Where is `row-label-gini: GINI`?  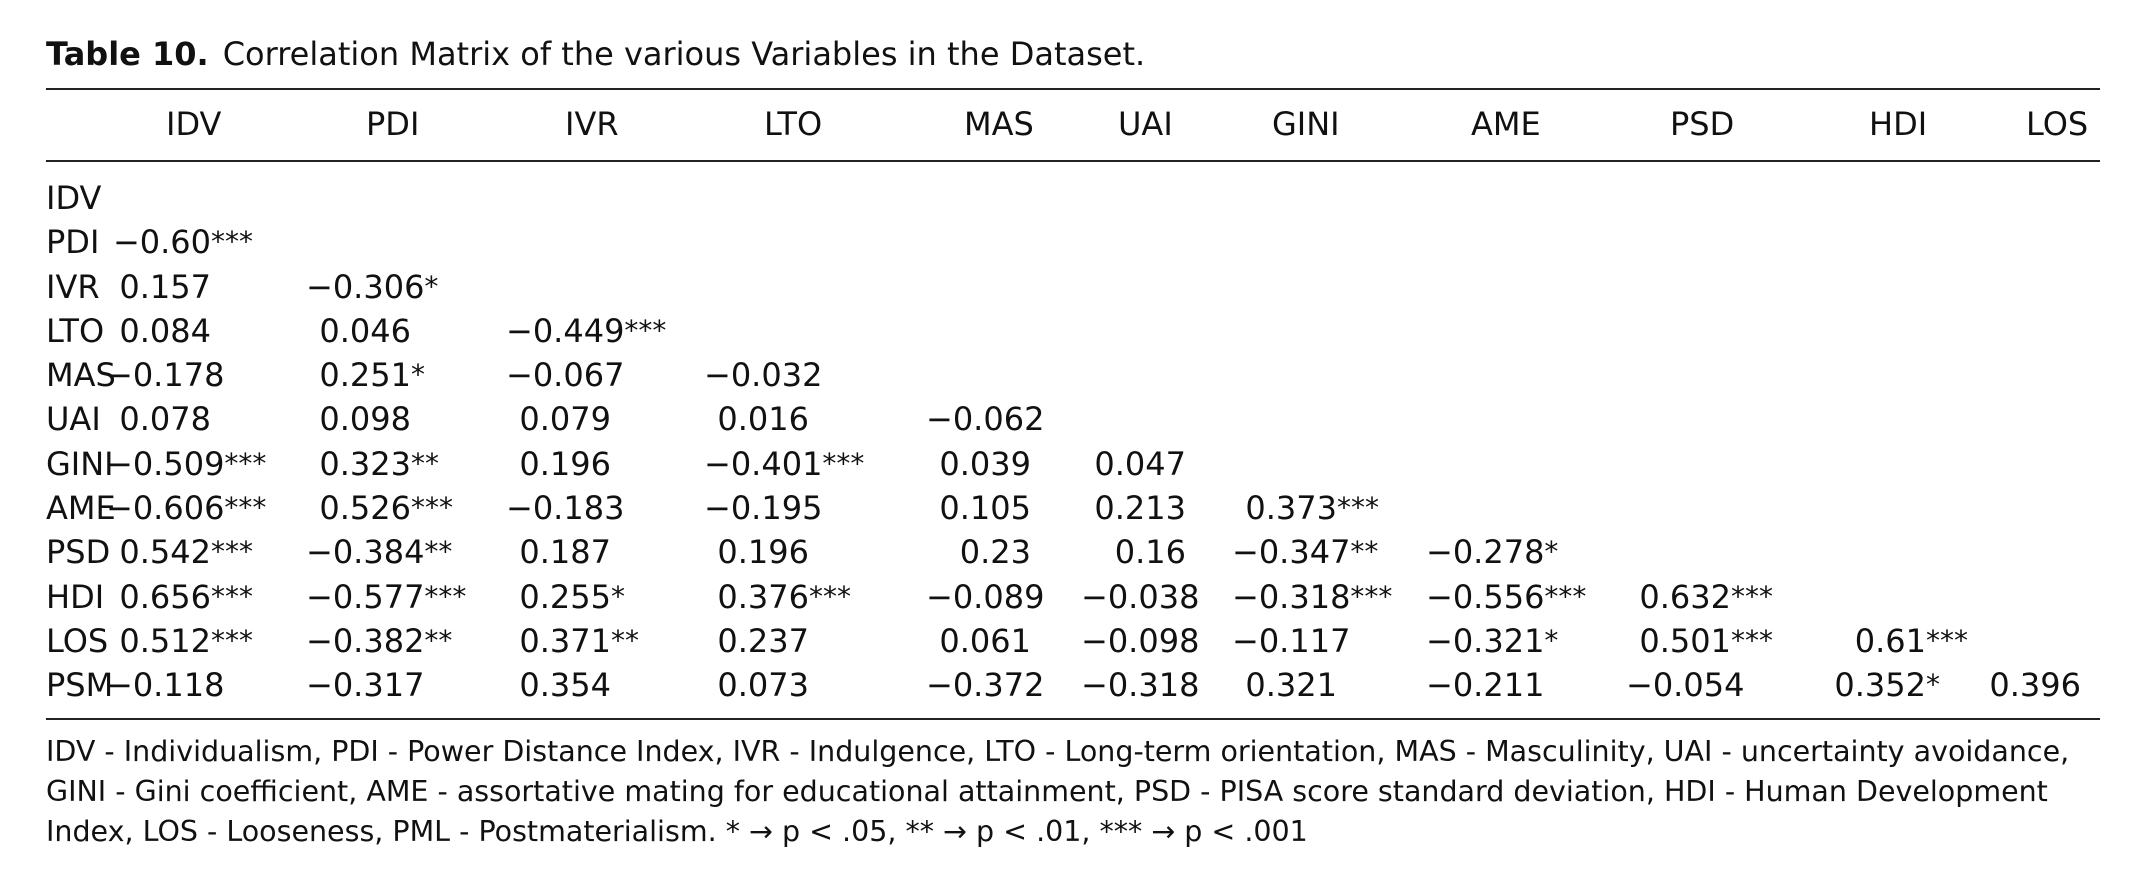
row-label-gini: GINI is located at coordinates (80, 463).